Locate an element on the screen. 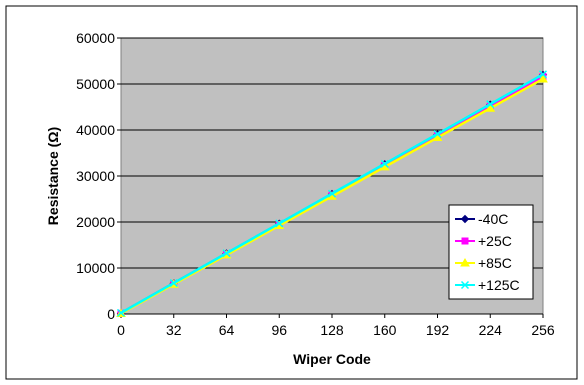  y-tick-label: 10000 is located at coordinates (95, 268).